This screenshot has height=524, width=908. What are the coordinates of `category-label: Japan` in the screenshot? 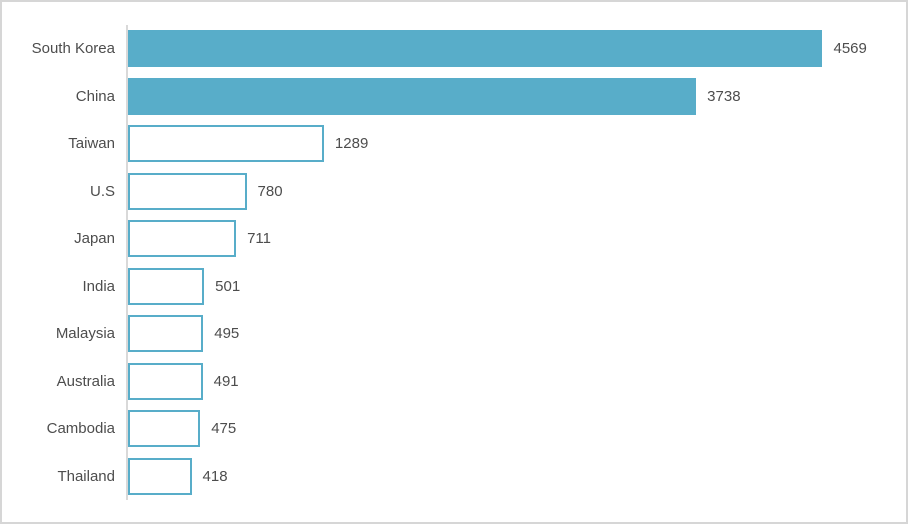 It's located at (94, 239).